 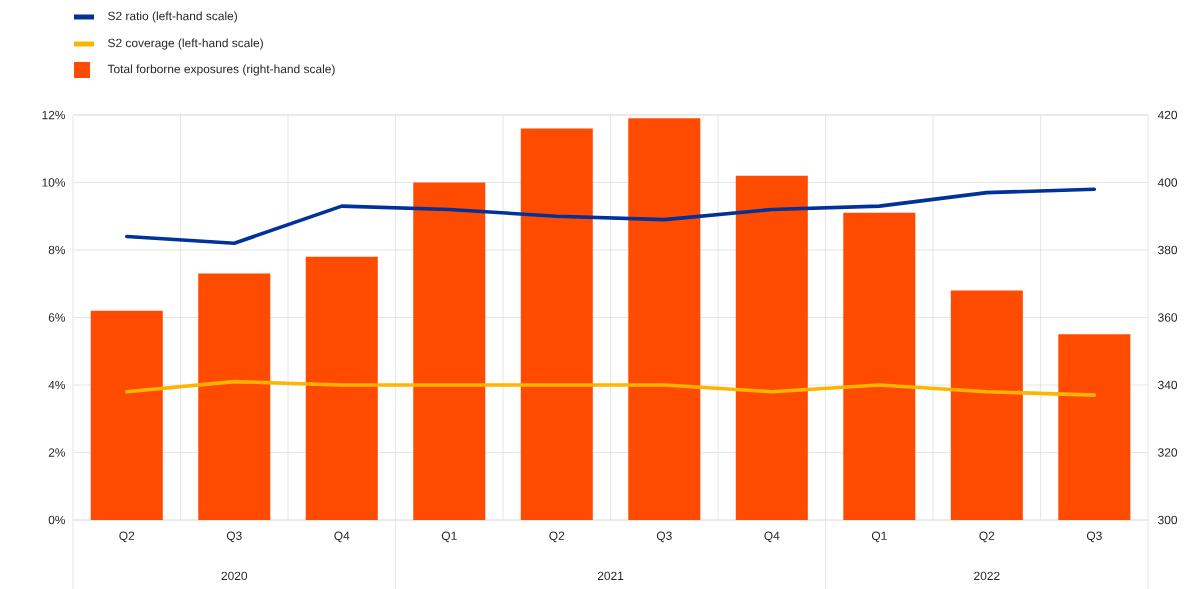 I want to click on y2-tick-label: 400, so click(x=1167, y=182).